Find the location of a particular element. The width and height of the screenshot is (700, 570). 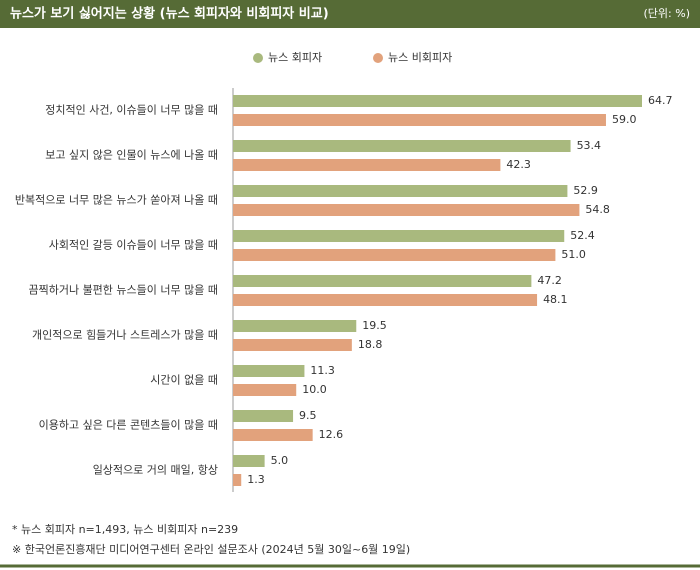

footnote: * 뉴스 회피자 n=1,493, 뉴스 비회피자 n=239 is located at coordinates (125, 529).